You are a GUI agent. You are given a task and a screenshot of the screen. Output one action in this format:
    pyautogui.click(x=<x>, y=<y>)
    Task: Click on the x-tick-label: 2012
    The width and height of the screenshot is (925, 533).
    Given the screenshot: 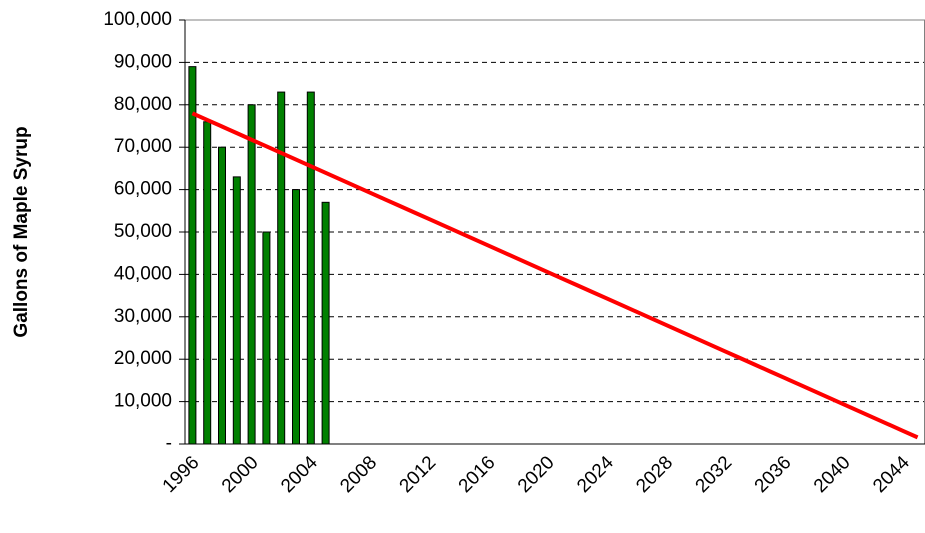 What is the action you would take?
    pyautogui.click(x=418, y=474)
    